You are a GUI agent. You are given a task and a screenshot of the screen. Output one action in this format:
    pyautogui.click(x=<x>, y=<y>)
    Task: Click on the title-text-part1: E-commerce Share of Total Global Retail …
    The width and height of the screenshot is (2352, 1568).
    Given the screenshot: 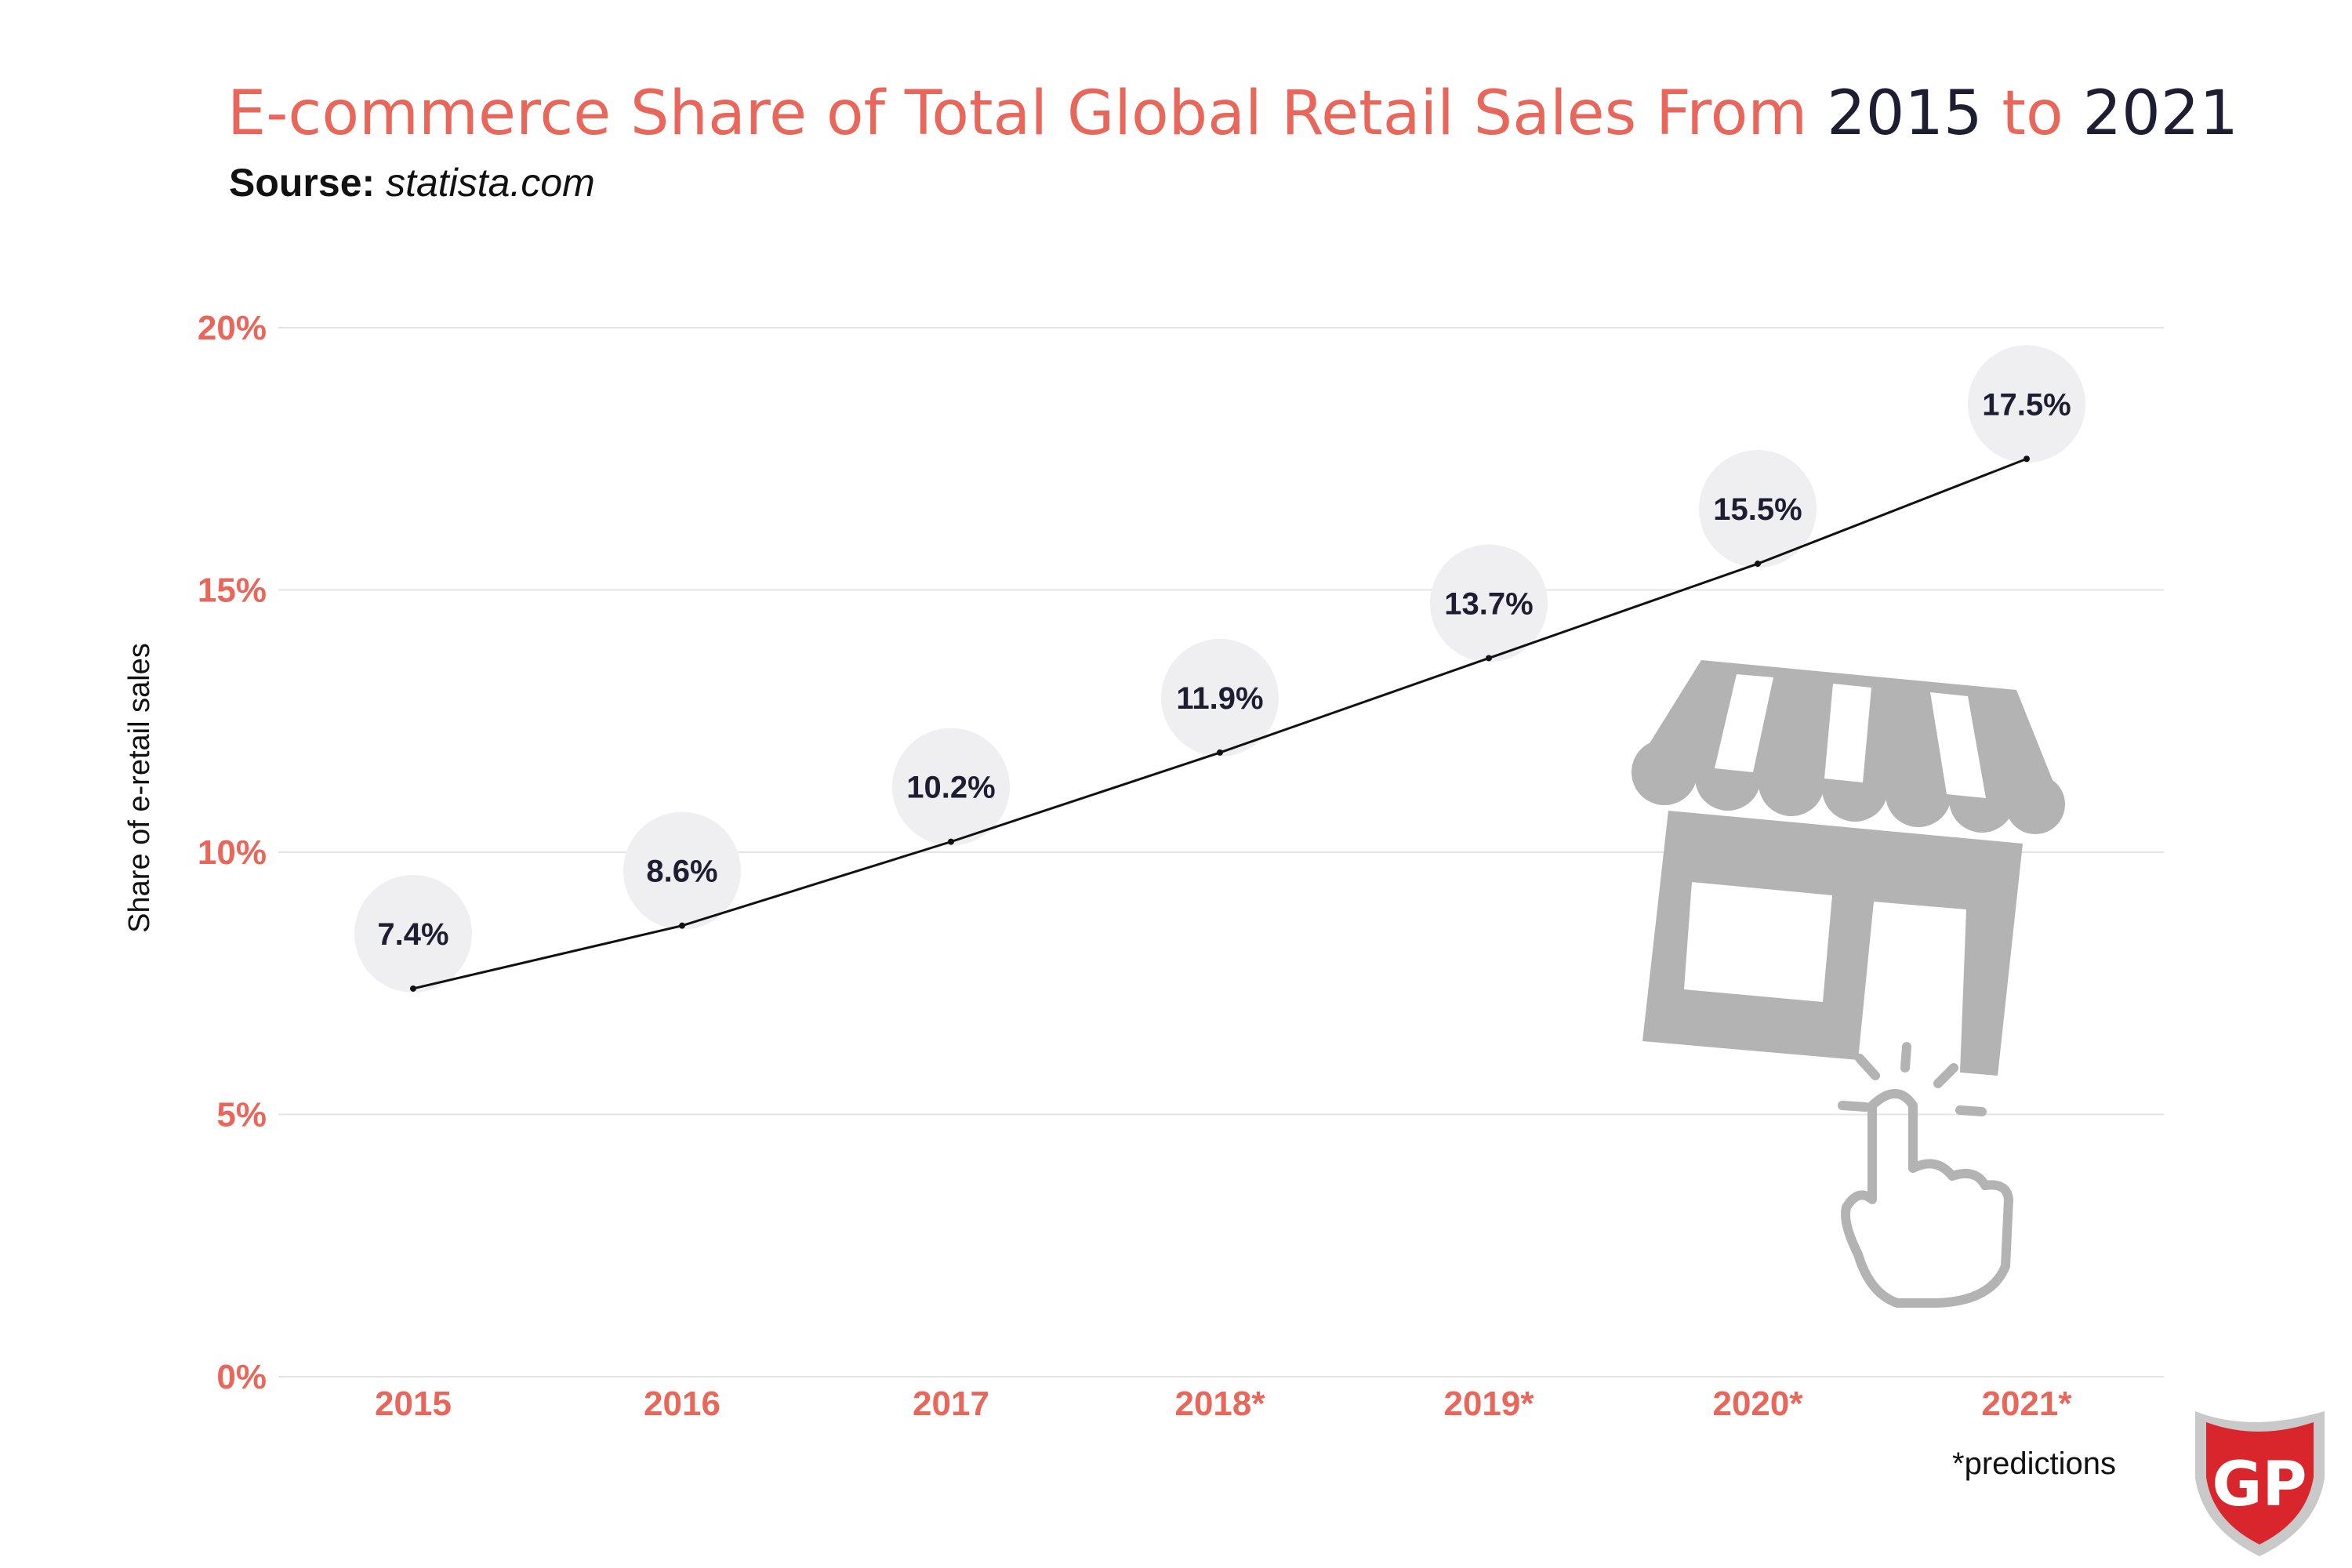 What is the action you would take?
    pyautogui.click(x=1027, y=113)
    